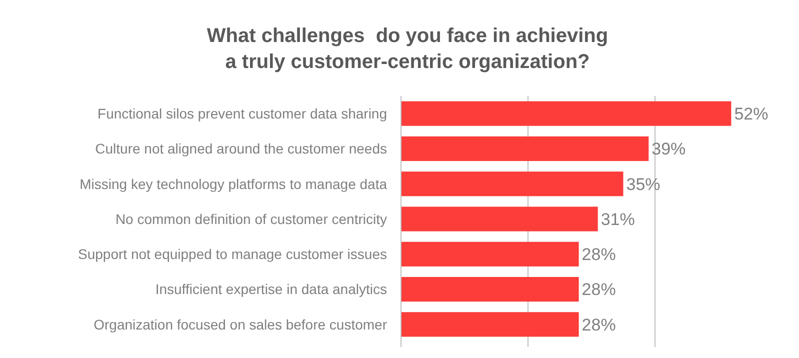  Describe the element at coordinates (251, 218) in the screenshot. I see `y-tick-label: No common definition of customer centricity` at that location.